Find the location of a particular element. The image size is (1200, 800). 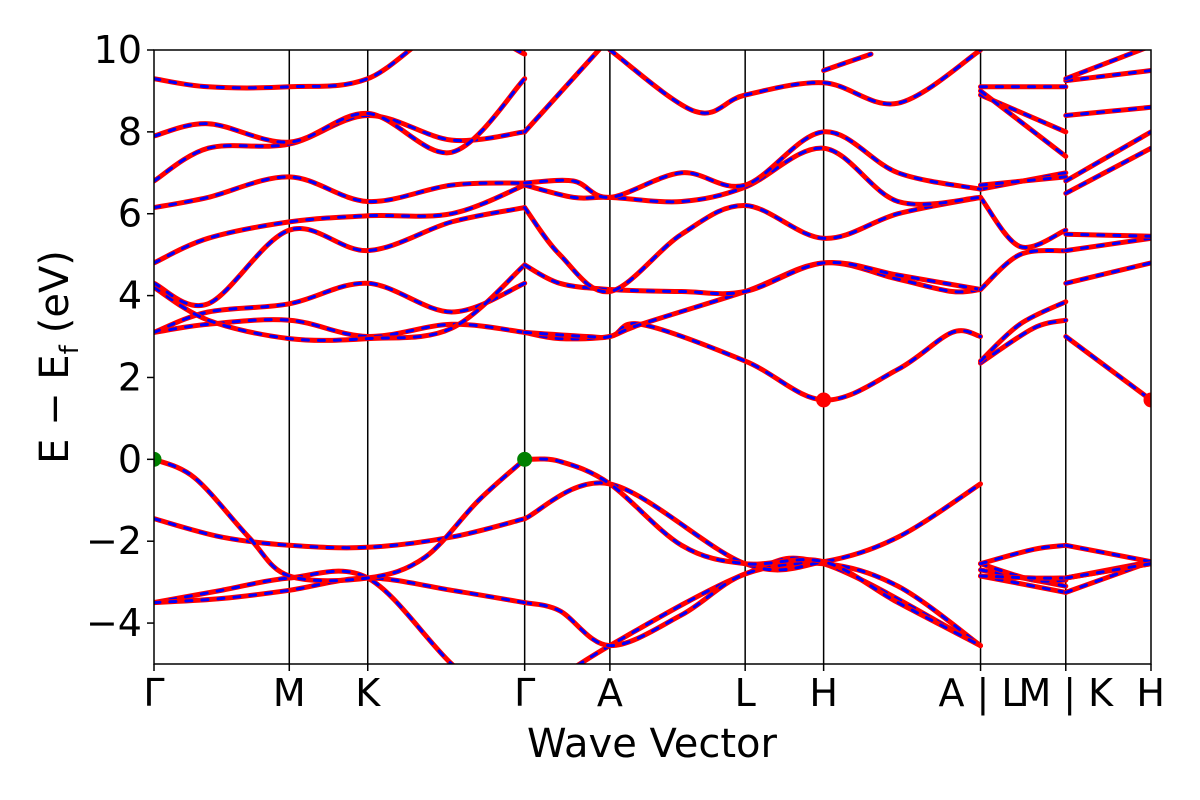

band-6-segment-2-overlay is located at coordinates (1023, 331).